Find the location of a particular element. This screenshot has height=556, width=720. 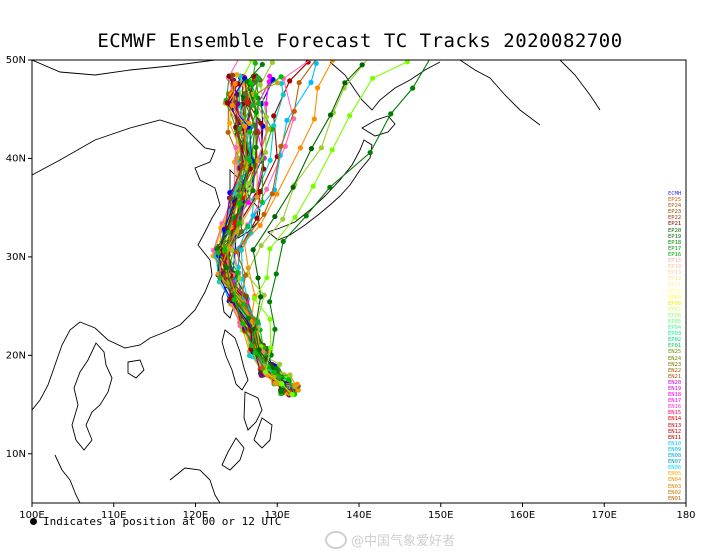

legend-entry: EP05 is located at coordinates (675, 321).